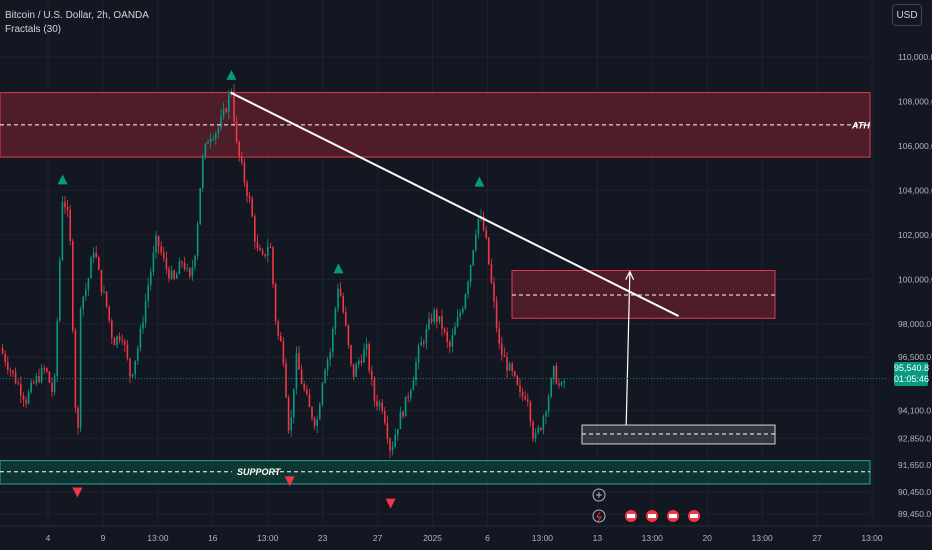  What do you see at coordinates (915, 235) in the screenshot?
I see `price-tick-label: 102,000.0` at bounding box center [915, 235].